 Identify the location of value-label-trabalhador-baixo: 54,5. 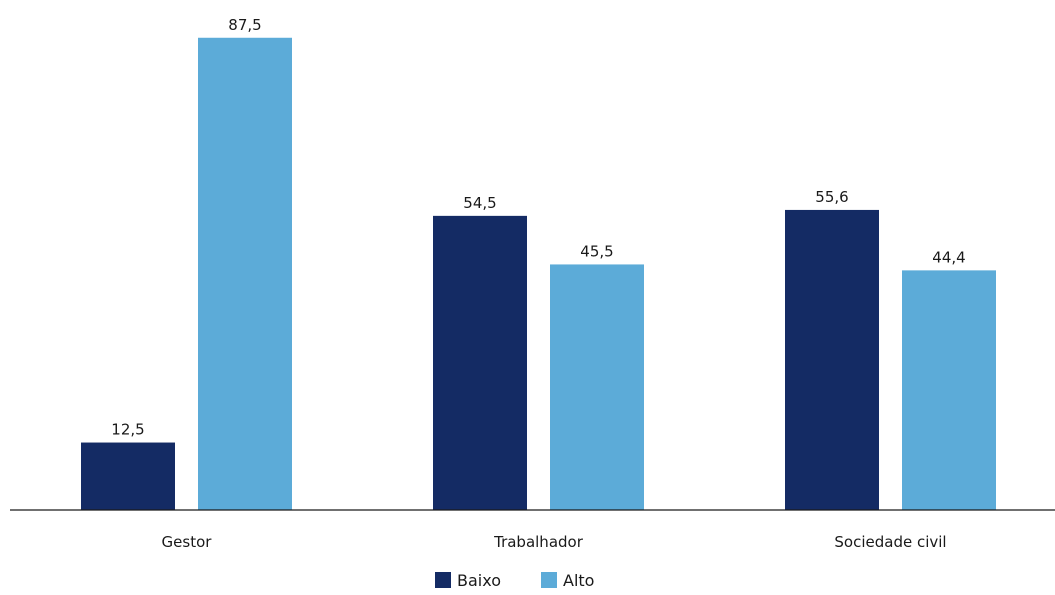
(479, 203).